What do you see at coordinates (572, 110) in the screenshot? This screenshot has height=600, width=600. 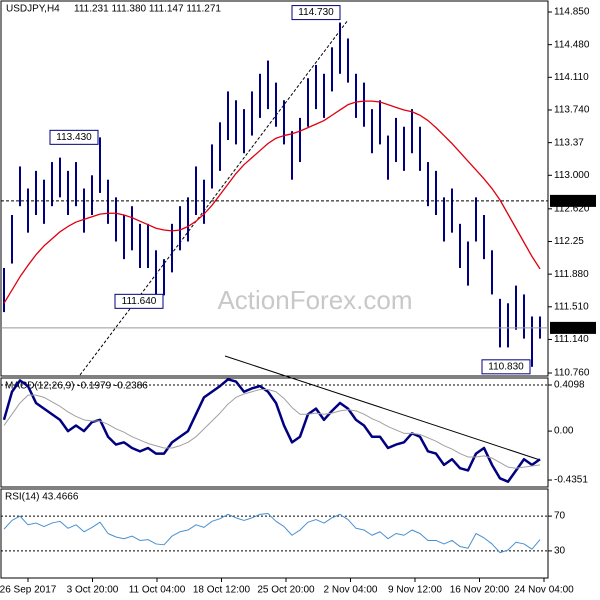 I see `y-tick-label: 113.740` at bounding box center [572, 110].